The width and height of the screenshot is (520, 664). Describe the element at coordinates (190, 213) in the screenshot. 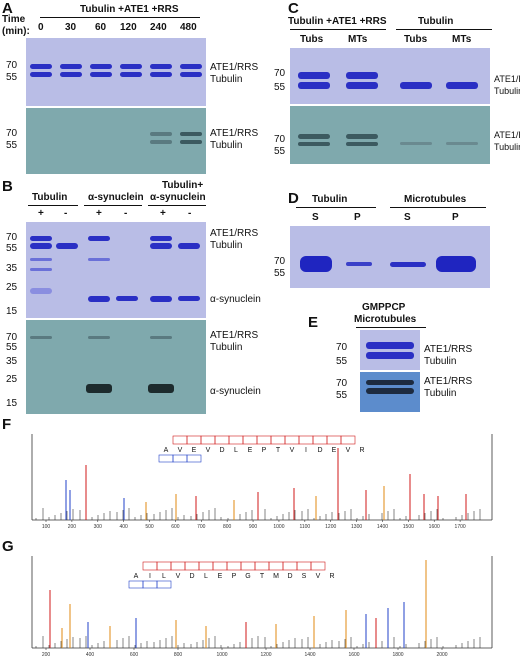

I see `panel-b-sign-6: -` at that location.